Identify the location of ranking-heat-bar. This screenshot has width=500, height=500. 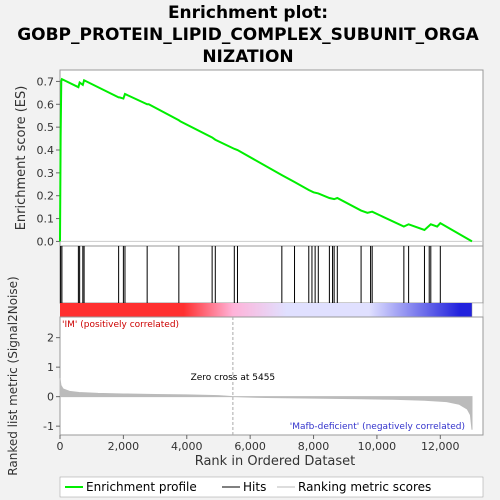
(266, 310).